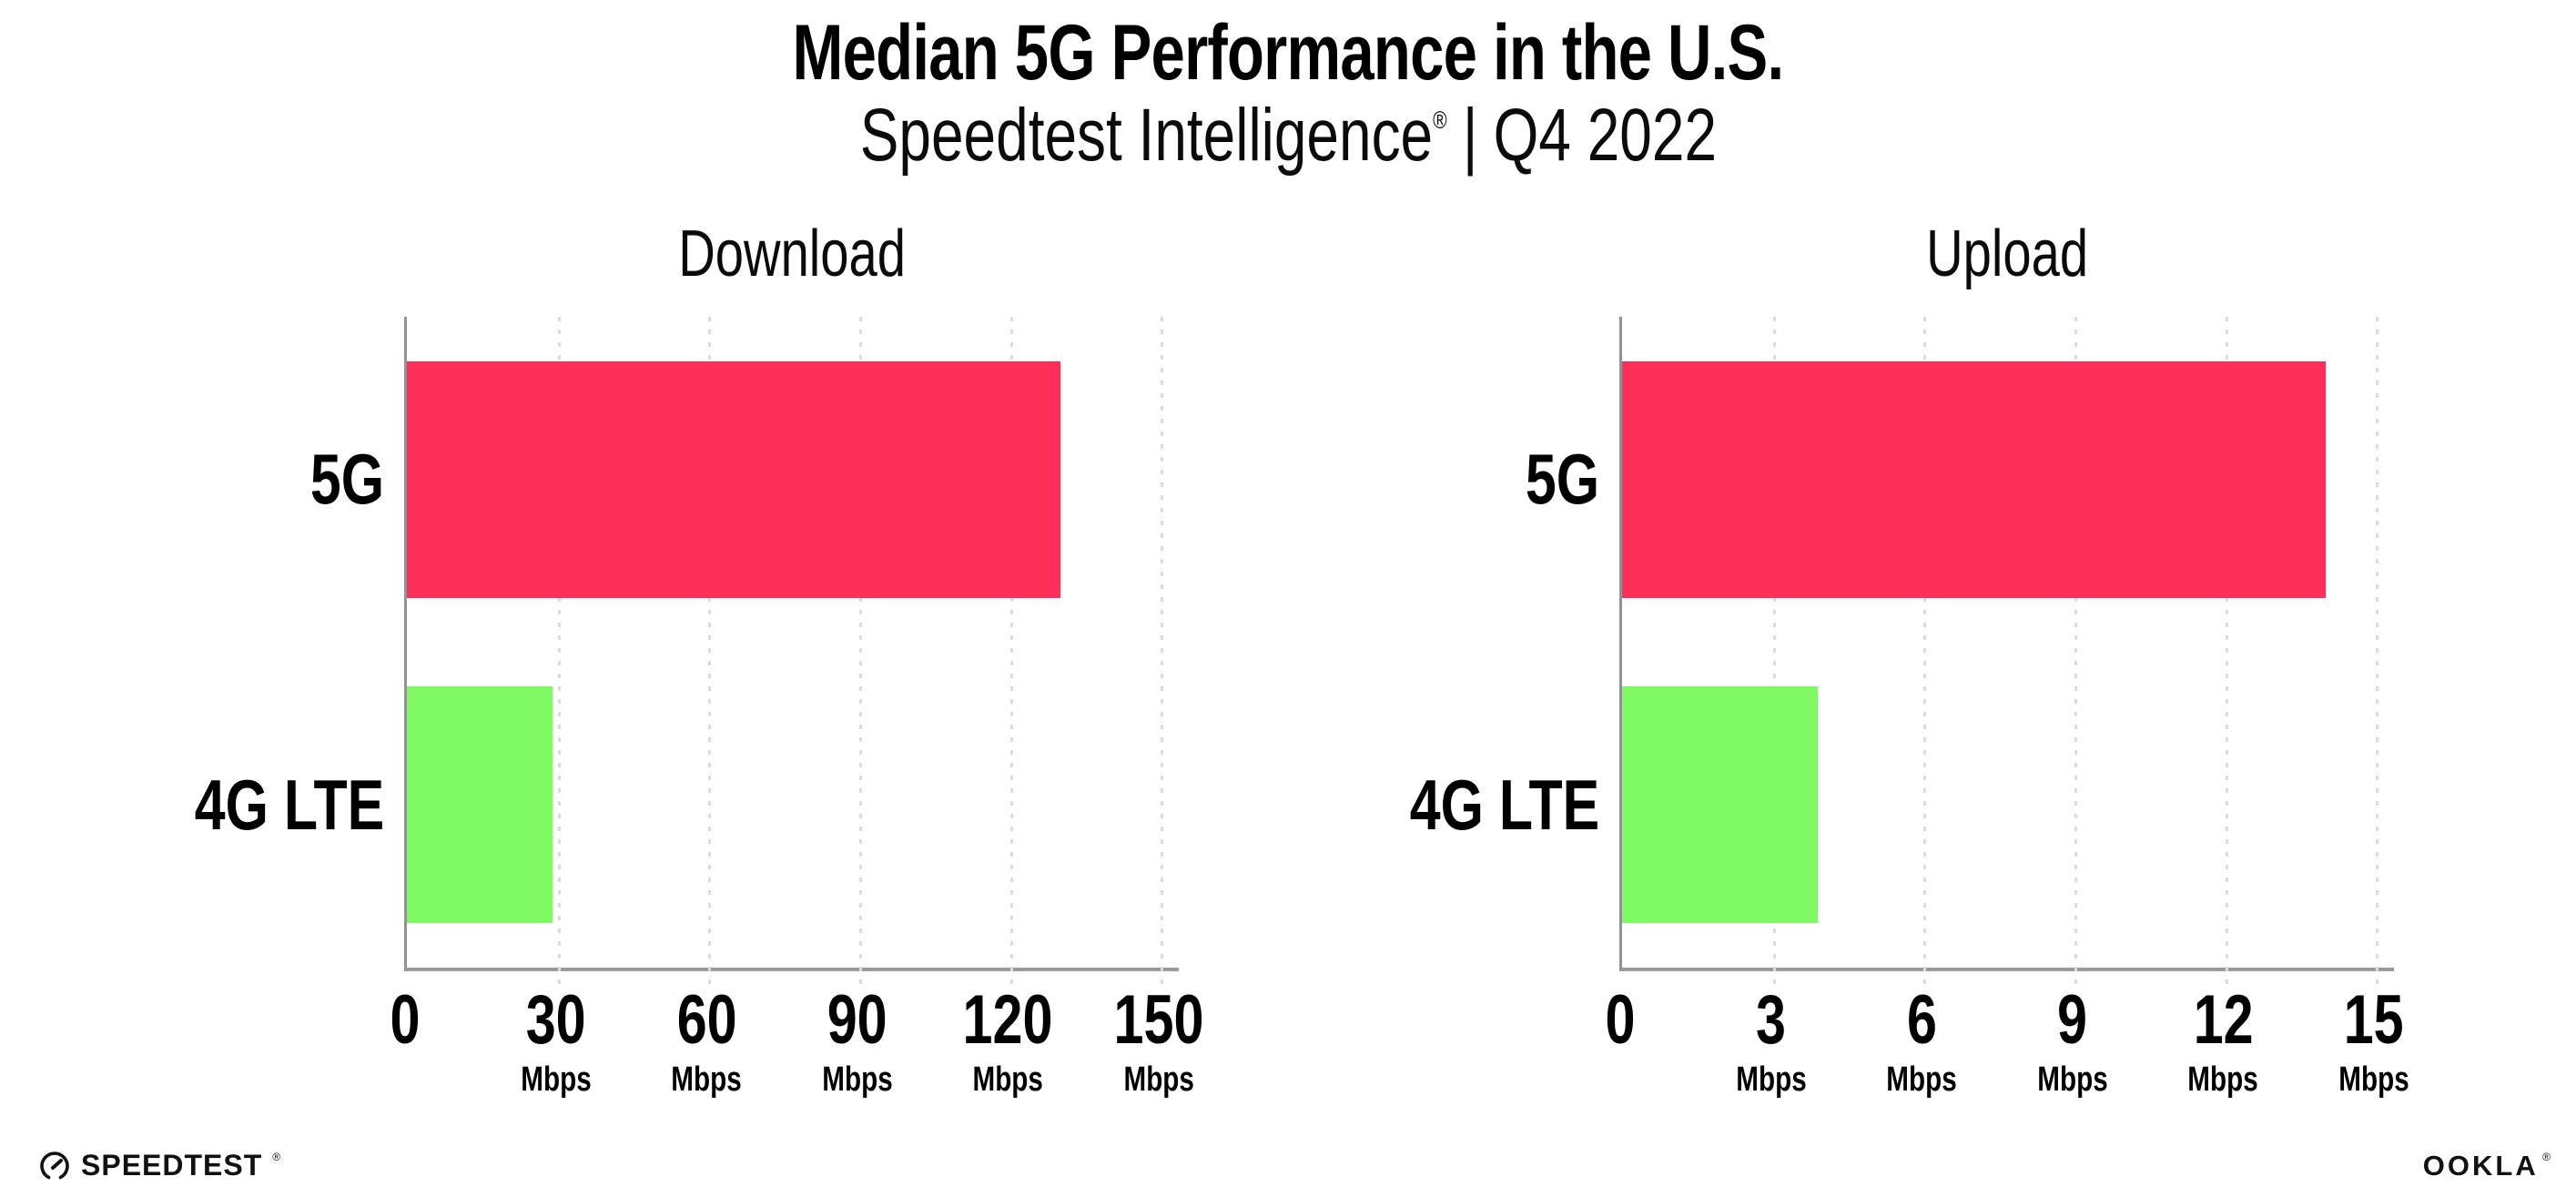  I want to click on ookla-wordmark: OOKLA, so click(2480, 1166).